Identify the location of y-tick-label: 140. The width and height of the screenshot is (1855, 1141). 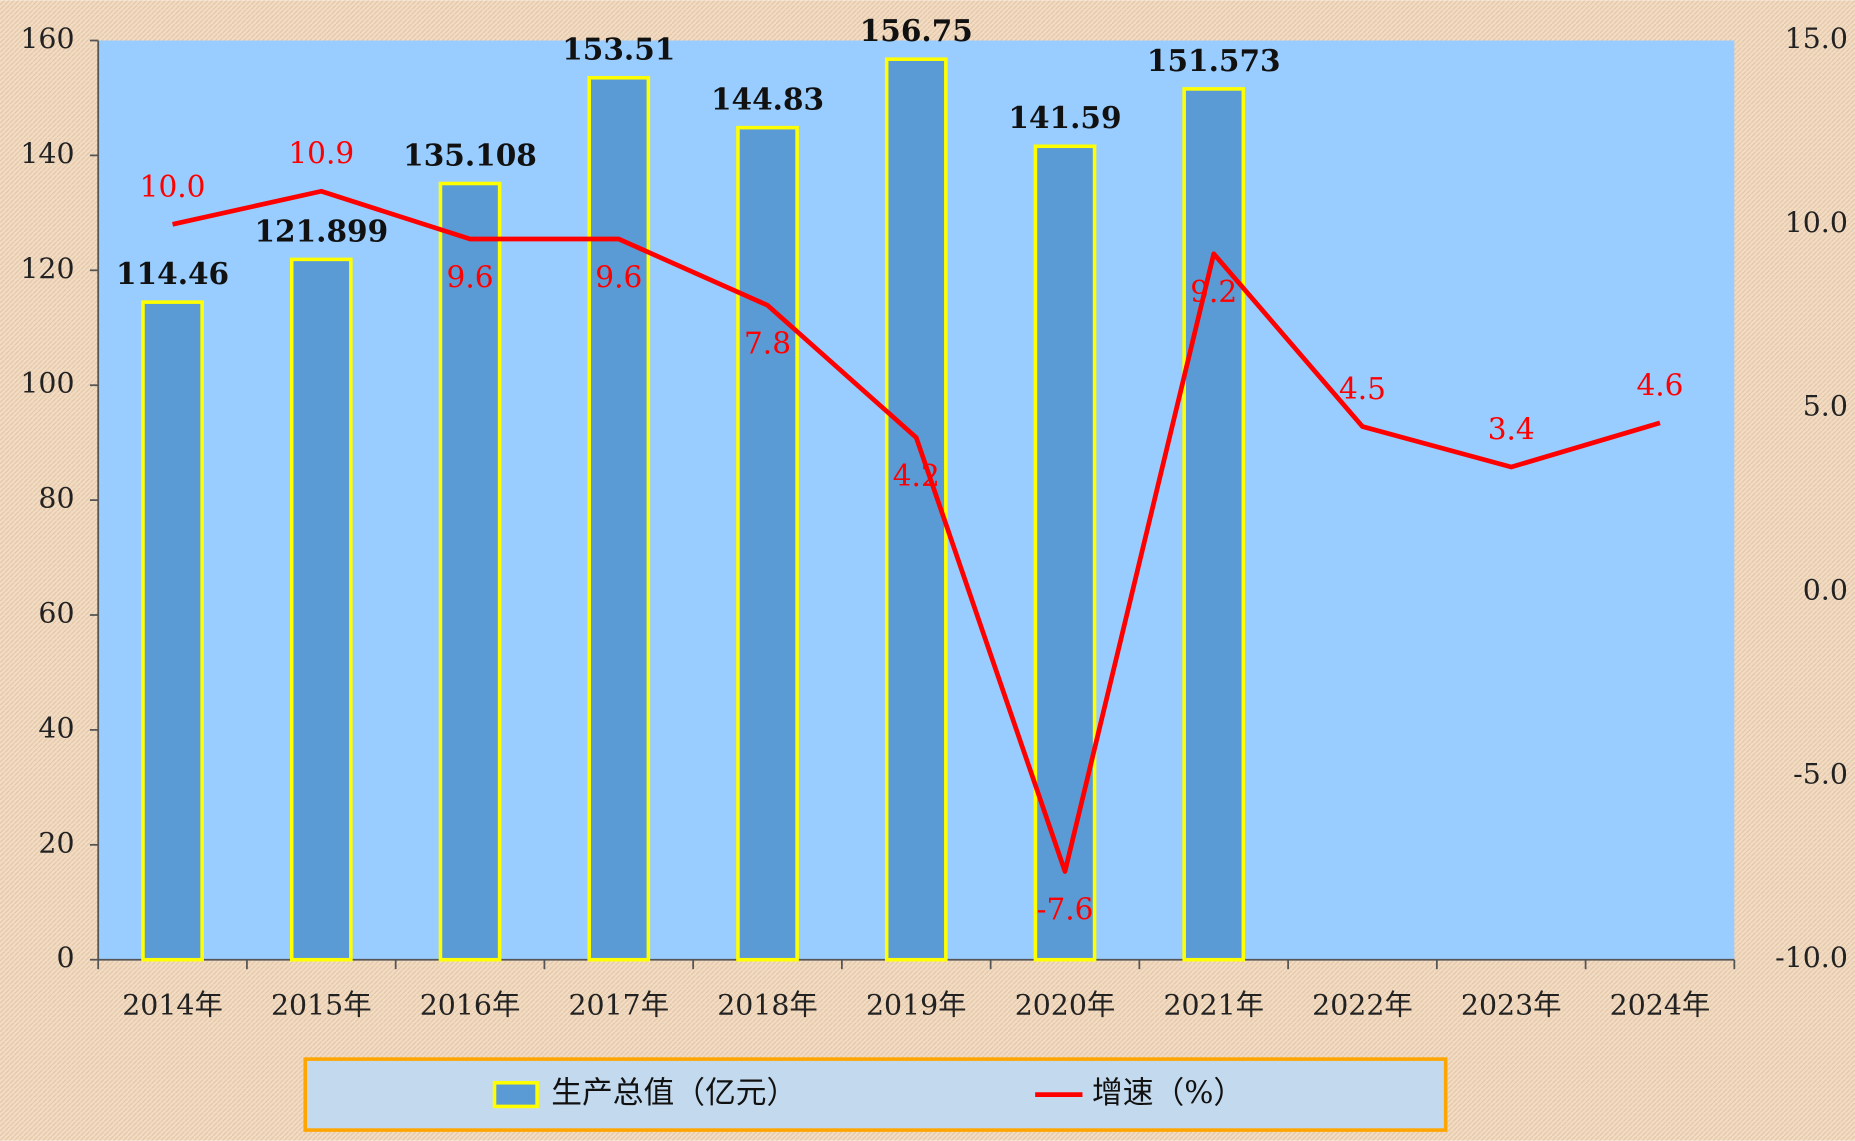
(47, 153).